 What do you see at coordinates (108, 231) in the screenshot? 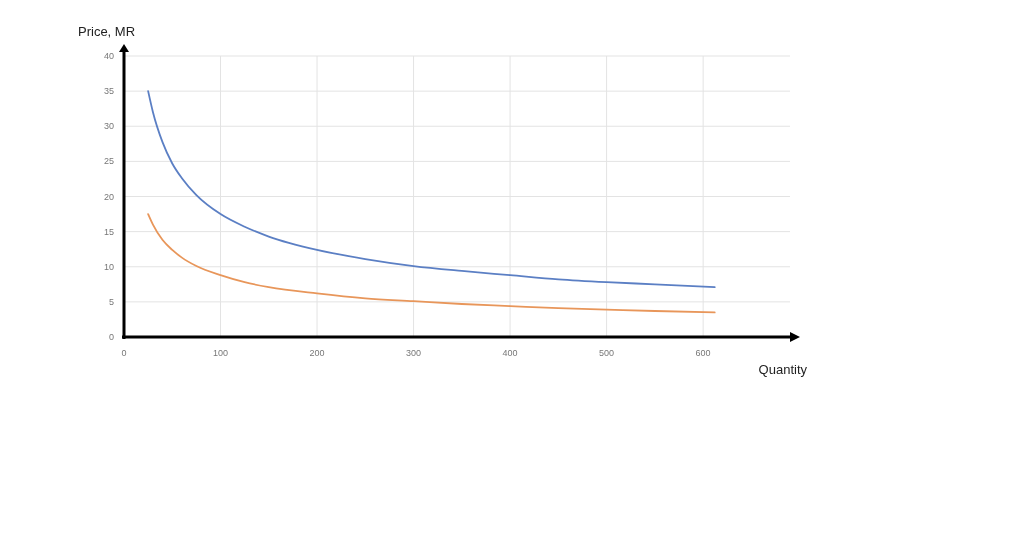
I see `y-tick-label: 15` at bounding box center [108, 231].